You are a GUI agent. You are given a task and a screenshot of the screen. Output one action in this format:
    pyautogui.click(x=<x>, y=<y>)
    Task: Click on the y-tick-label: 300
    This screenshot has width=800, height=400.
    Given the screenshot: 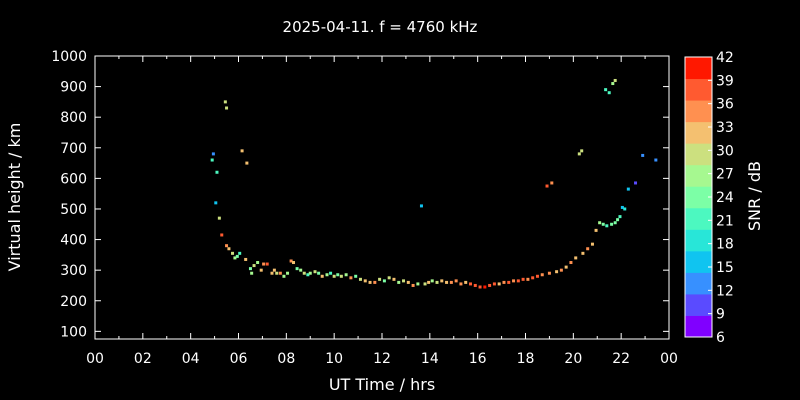 What is the action you would take?
    pyautogui.click(x=73, y=271)
    